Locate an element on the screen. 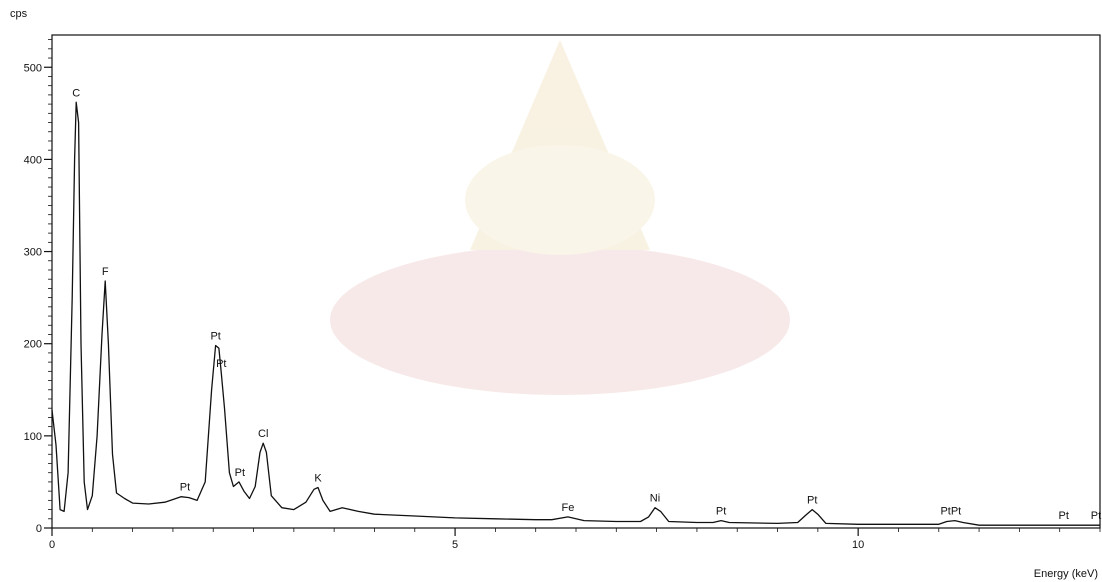 The width and height of the screenshot is (1102, 582). peak-label: F is located at coordinates (105, 272).